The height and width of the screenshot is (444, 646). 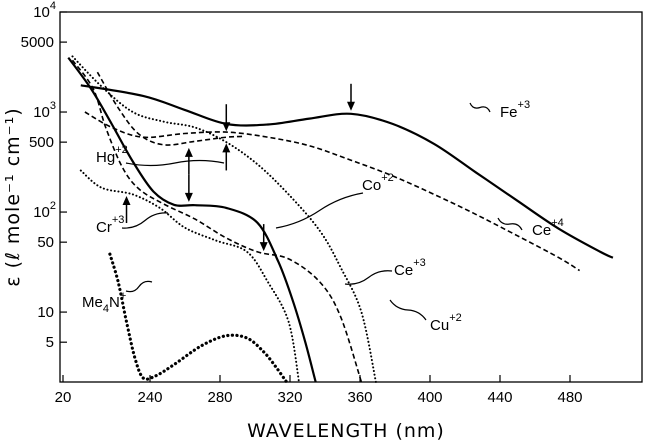 What do you see at coordinates (110, 225) in the screenshot?
I see `annotation-cr3: Cr+3` at bounding box center [110, 225].